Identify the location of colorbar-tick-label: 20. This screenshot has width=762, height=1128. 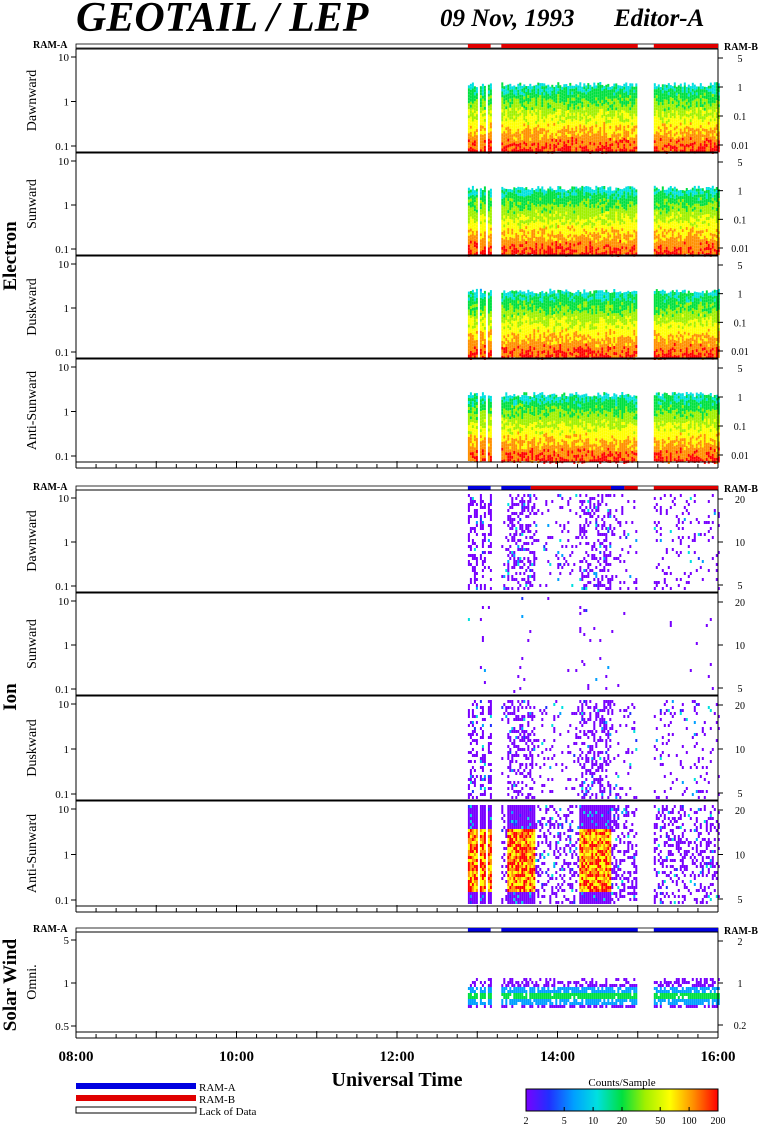
(622, 1121).